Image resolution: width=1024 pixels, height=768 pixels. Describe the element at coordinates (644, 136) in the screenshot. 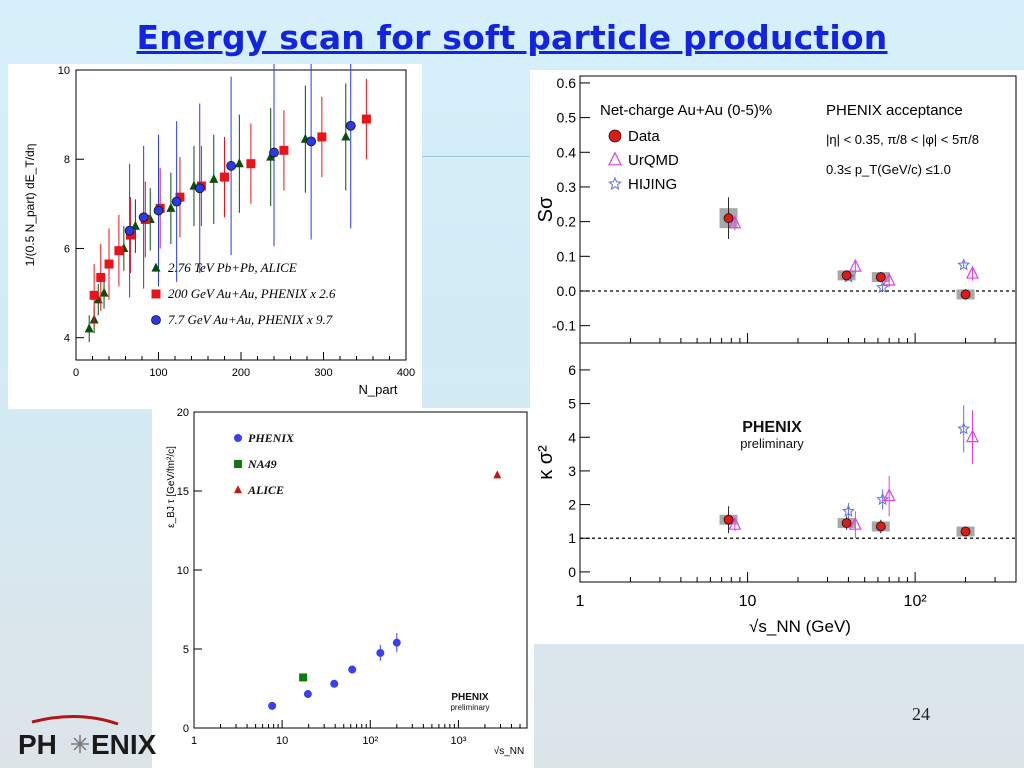

I see `legend-label: Data` at that location.